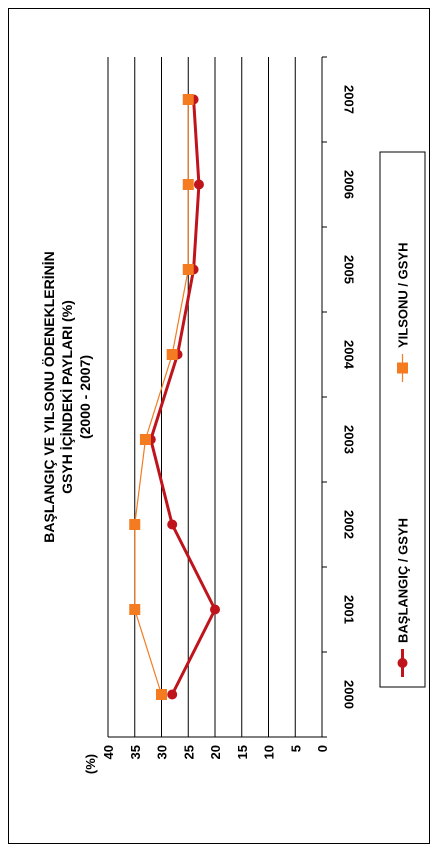  Describe the element at coordinates (85, 397) in the screenshot. I see `chart-period: (2000 - 2007)` at that location.